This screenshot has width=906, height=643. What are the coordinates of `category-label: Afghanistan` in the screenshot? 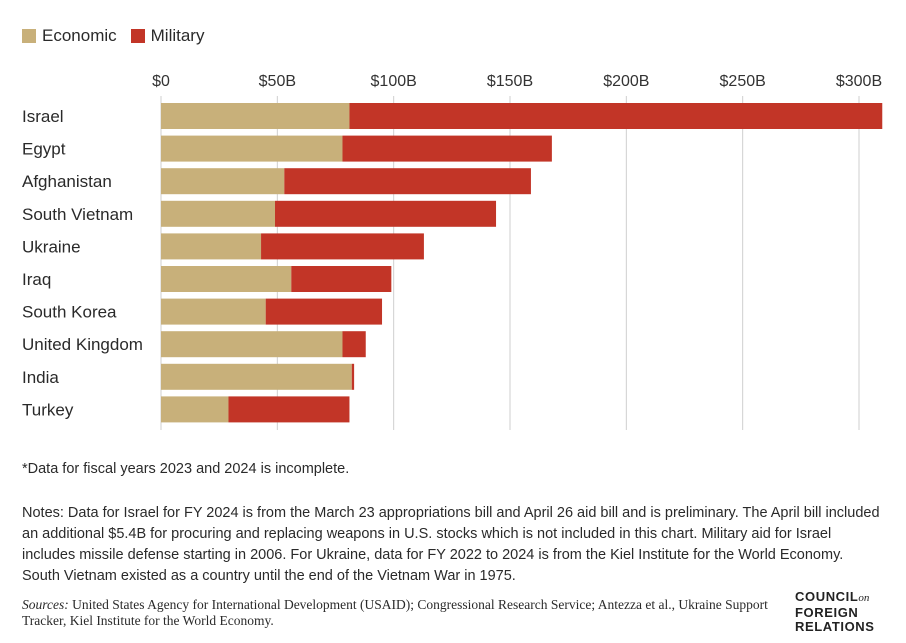 It's located at (67, 181).